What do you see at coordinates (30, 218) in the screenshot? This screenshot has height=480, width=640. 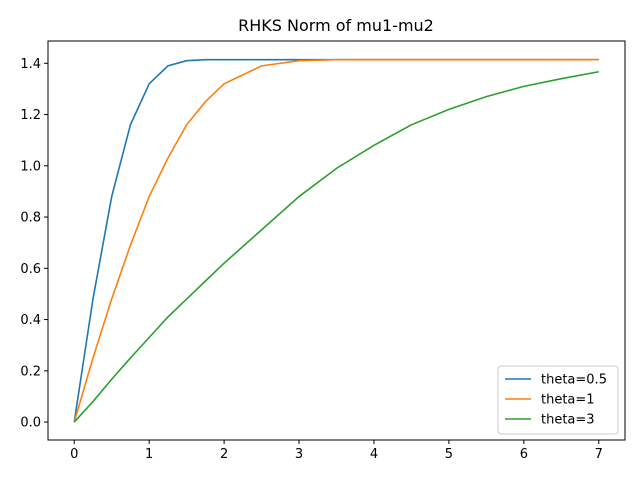 I see `y-tick-label: 0.8` at bounding box center [30, 218].